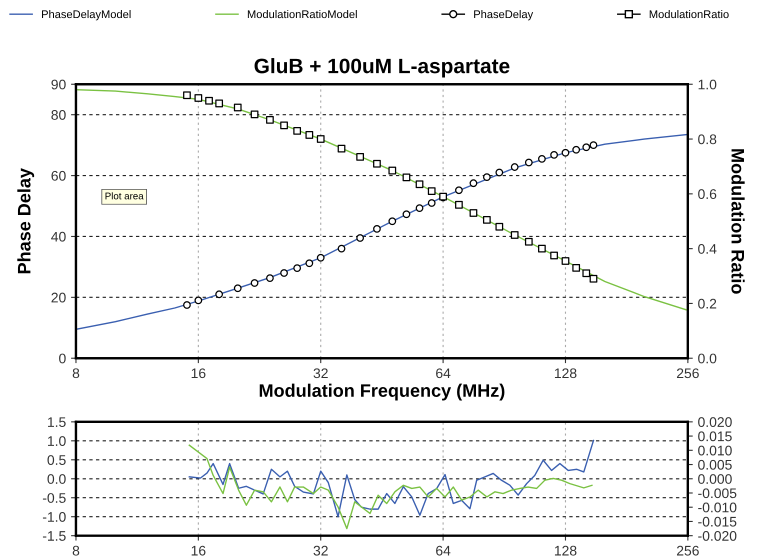 This screenshot has width=762, height=558. What do you see at coordinates (59, 175) in the screenshot?
I see `y-tick-label: 60` at bounding box center [59, 175].